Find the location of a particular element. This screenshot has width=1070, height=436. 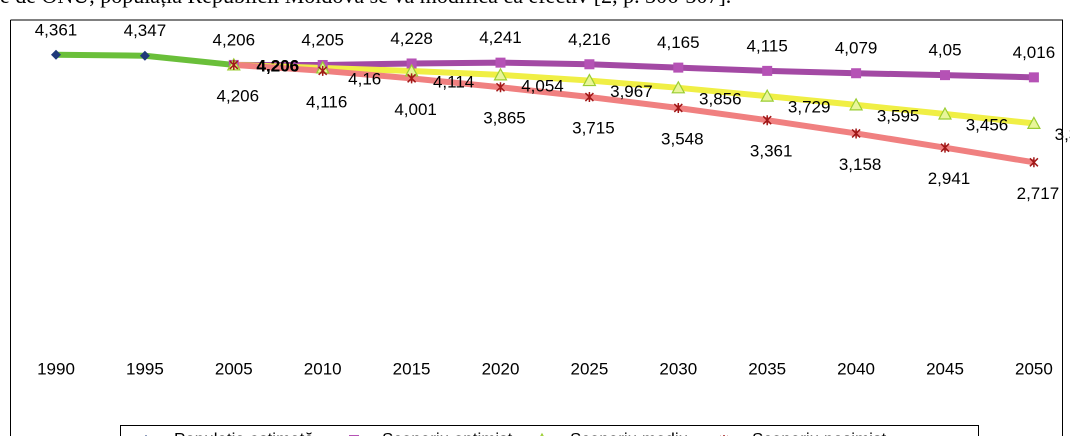

data-label: 2,717 is located at coordinates (1038, 193).